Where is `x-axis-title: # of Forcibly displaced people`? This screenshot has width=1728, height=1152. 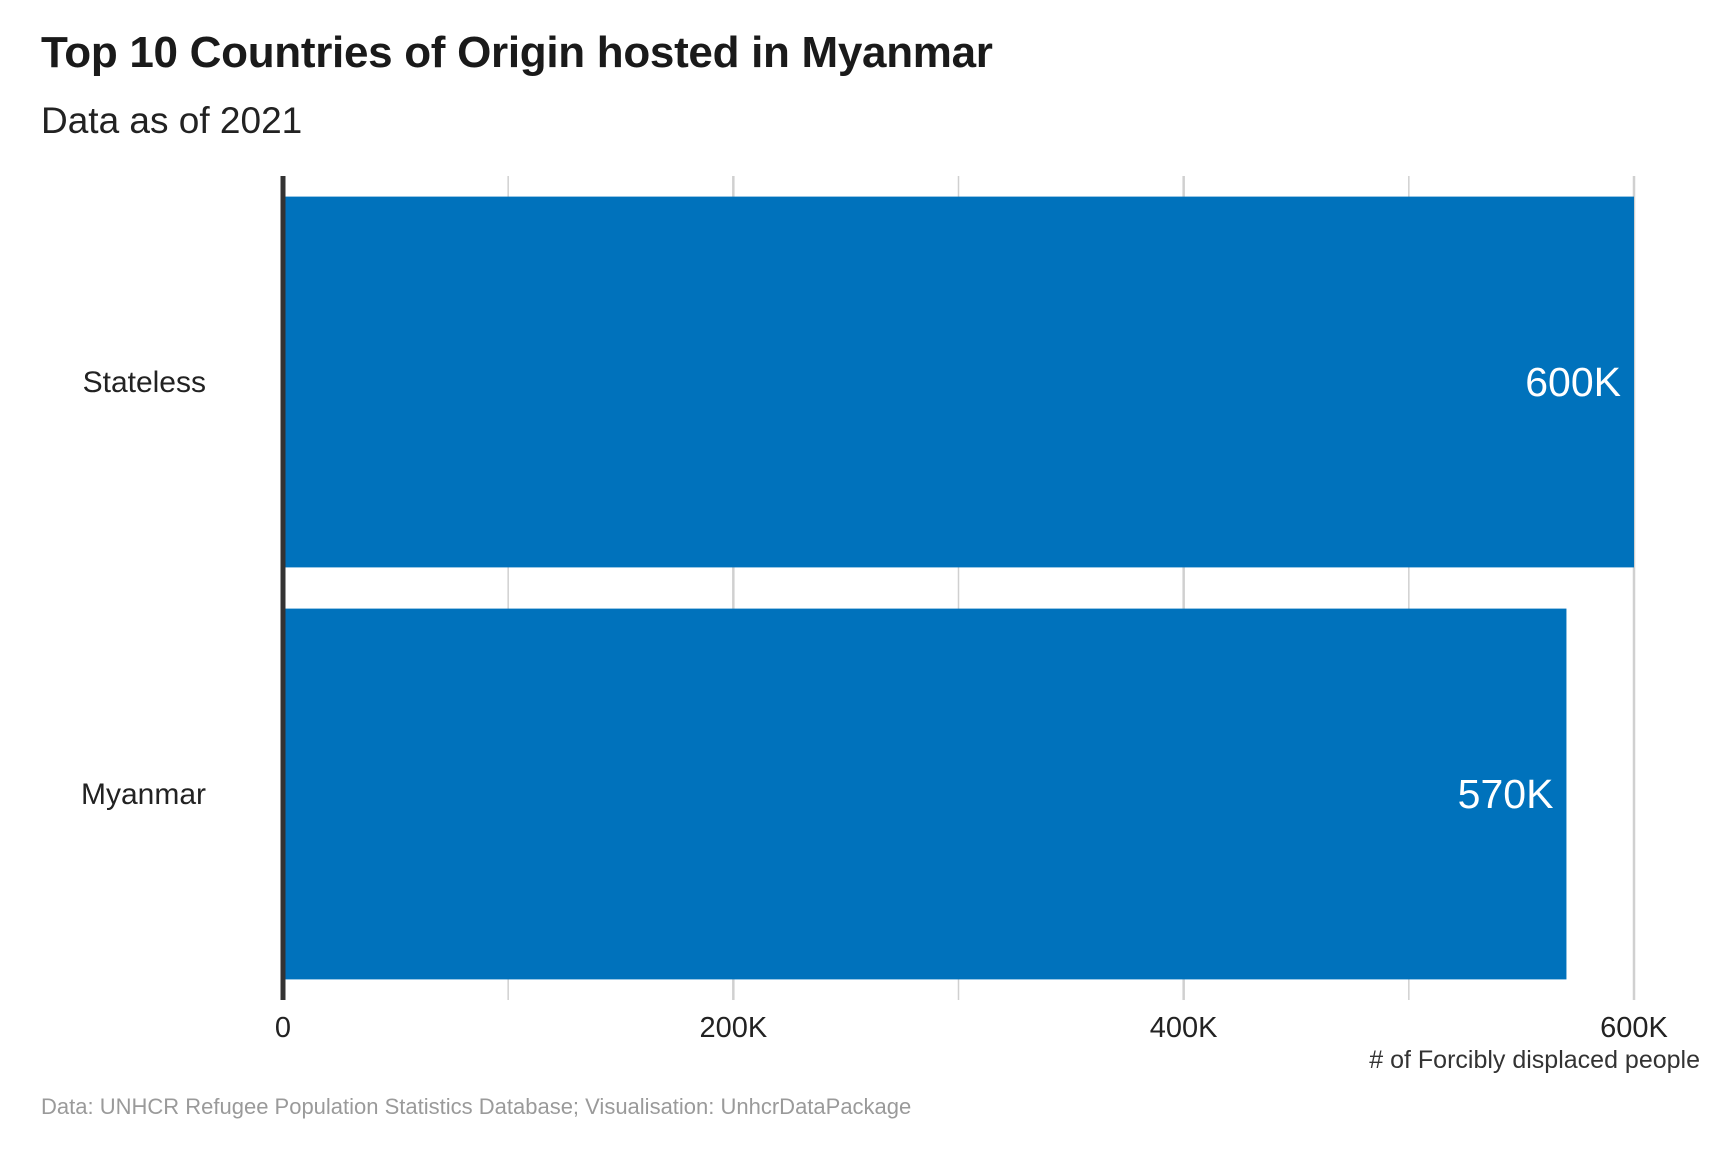 x-axis-title: # of Forcibly displaced people is located at coordinates (1534, 1060).